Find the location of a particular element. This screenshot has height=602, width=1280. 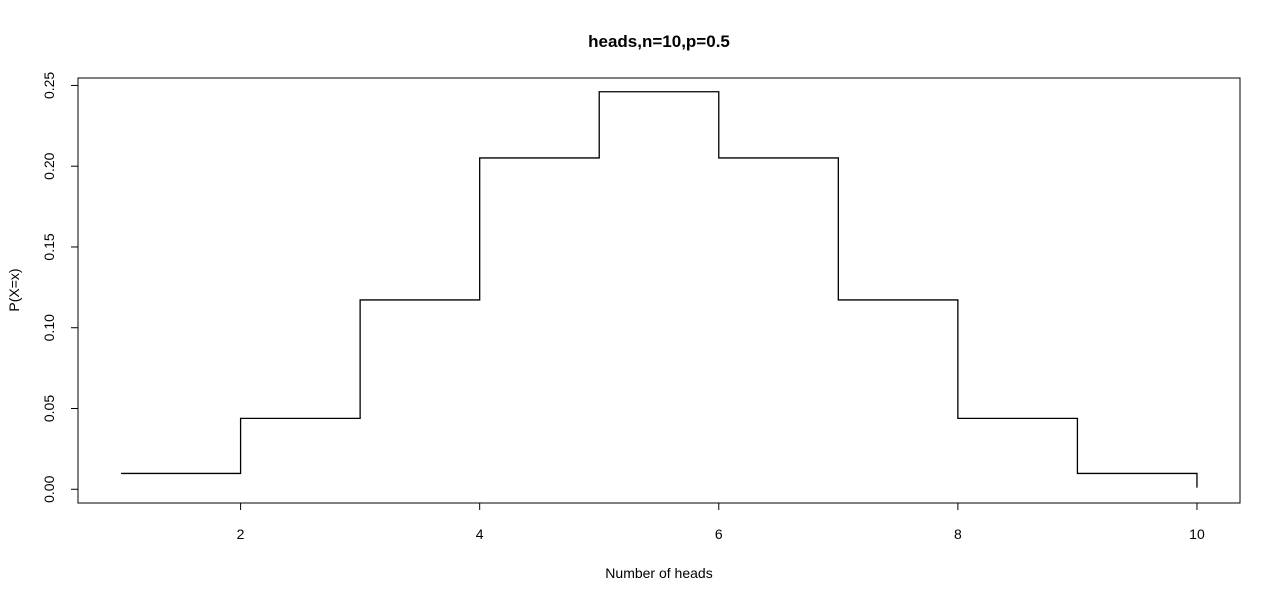

y-tick-label: 0.15 is located at coordinates (49, 246).